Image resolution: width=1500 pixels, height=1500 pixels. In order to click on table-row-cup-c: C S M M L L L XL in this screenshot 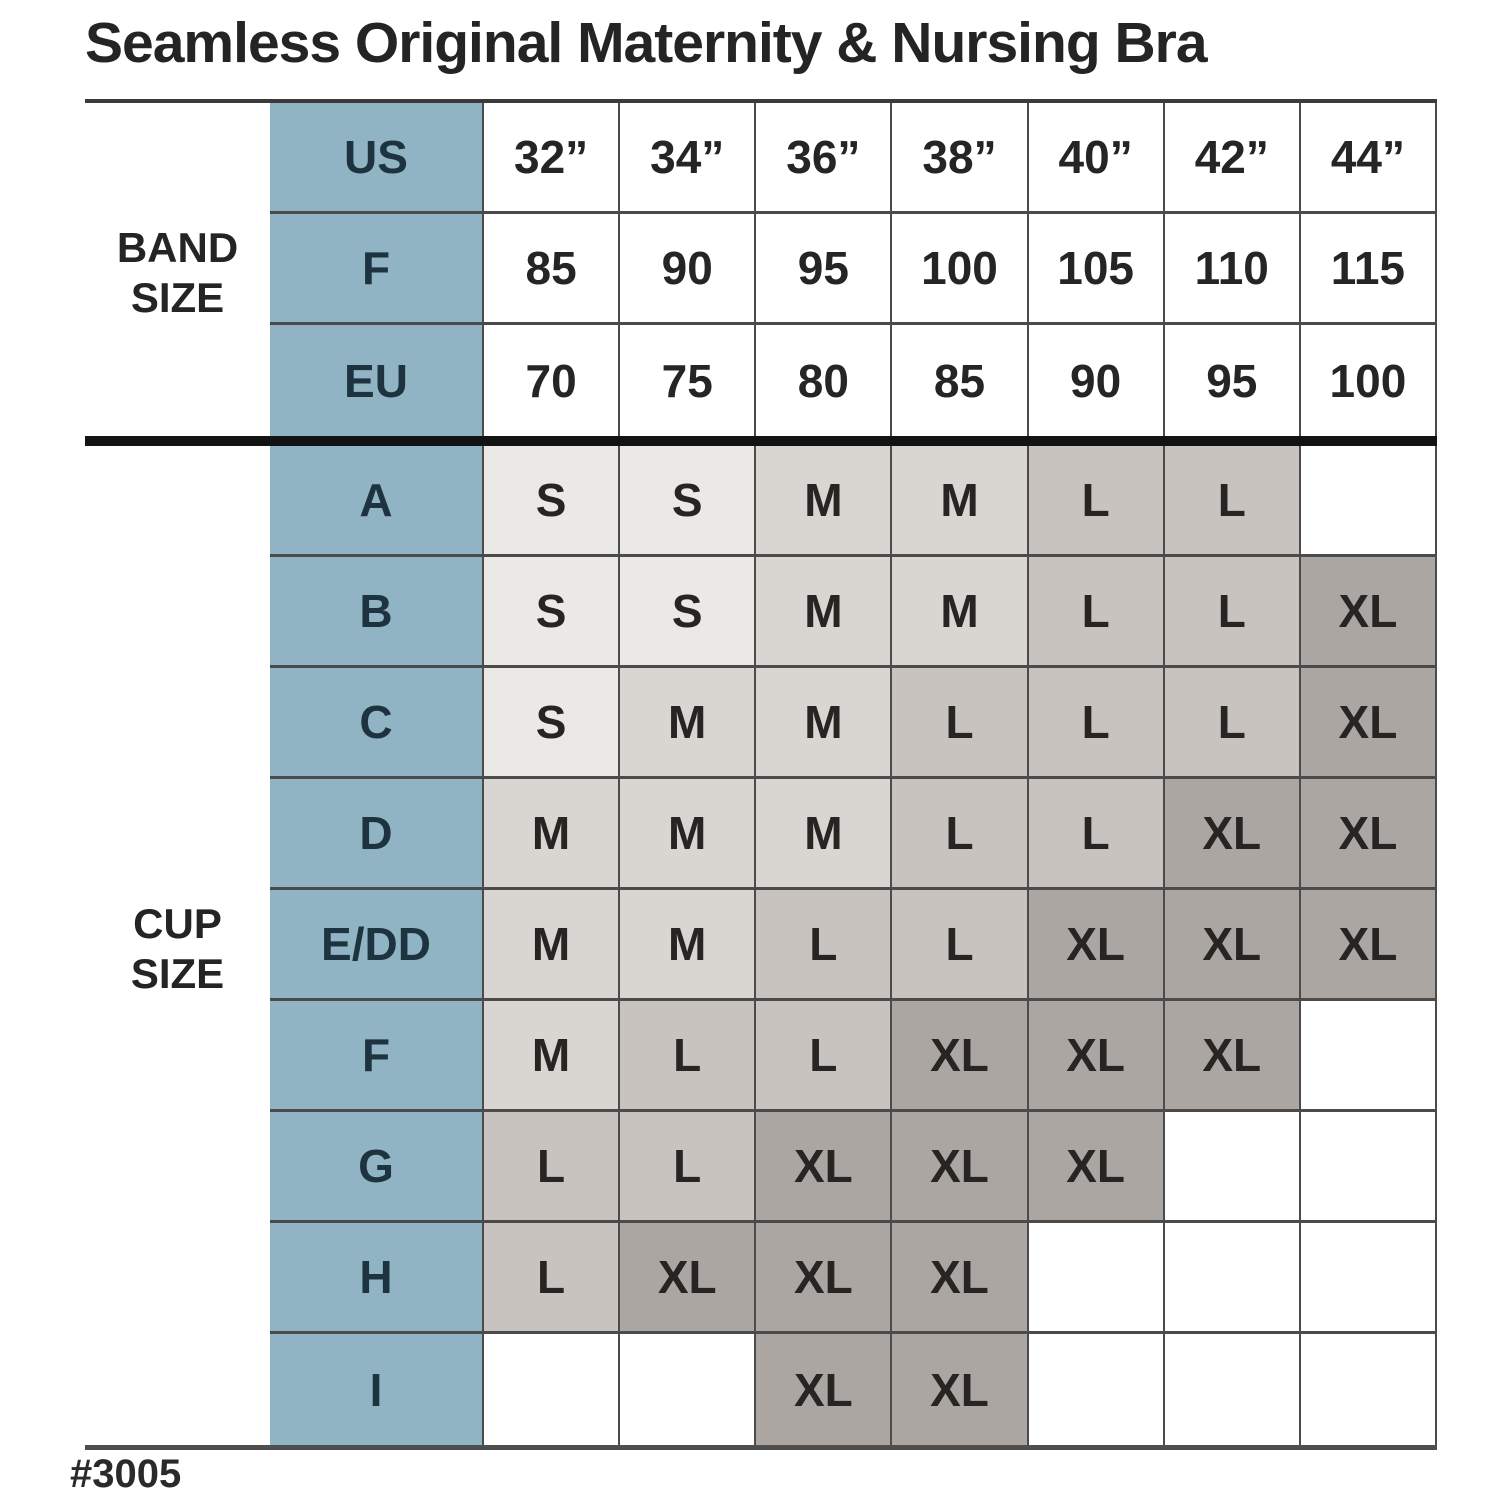, I will do `click(761, 723)`.